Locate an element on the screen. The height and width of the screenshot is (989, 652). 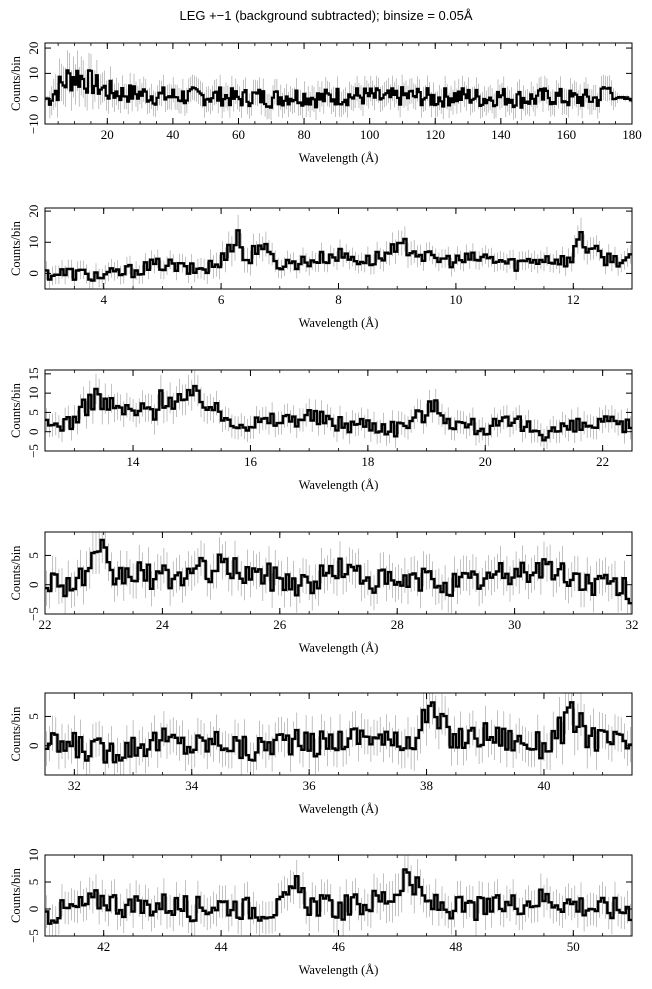
x-tick-label: 34 is located at coordinates (192, 785).